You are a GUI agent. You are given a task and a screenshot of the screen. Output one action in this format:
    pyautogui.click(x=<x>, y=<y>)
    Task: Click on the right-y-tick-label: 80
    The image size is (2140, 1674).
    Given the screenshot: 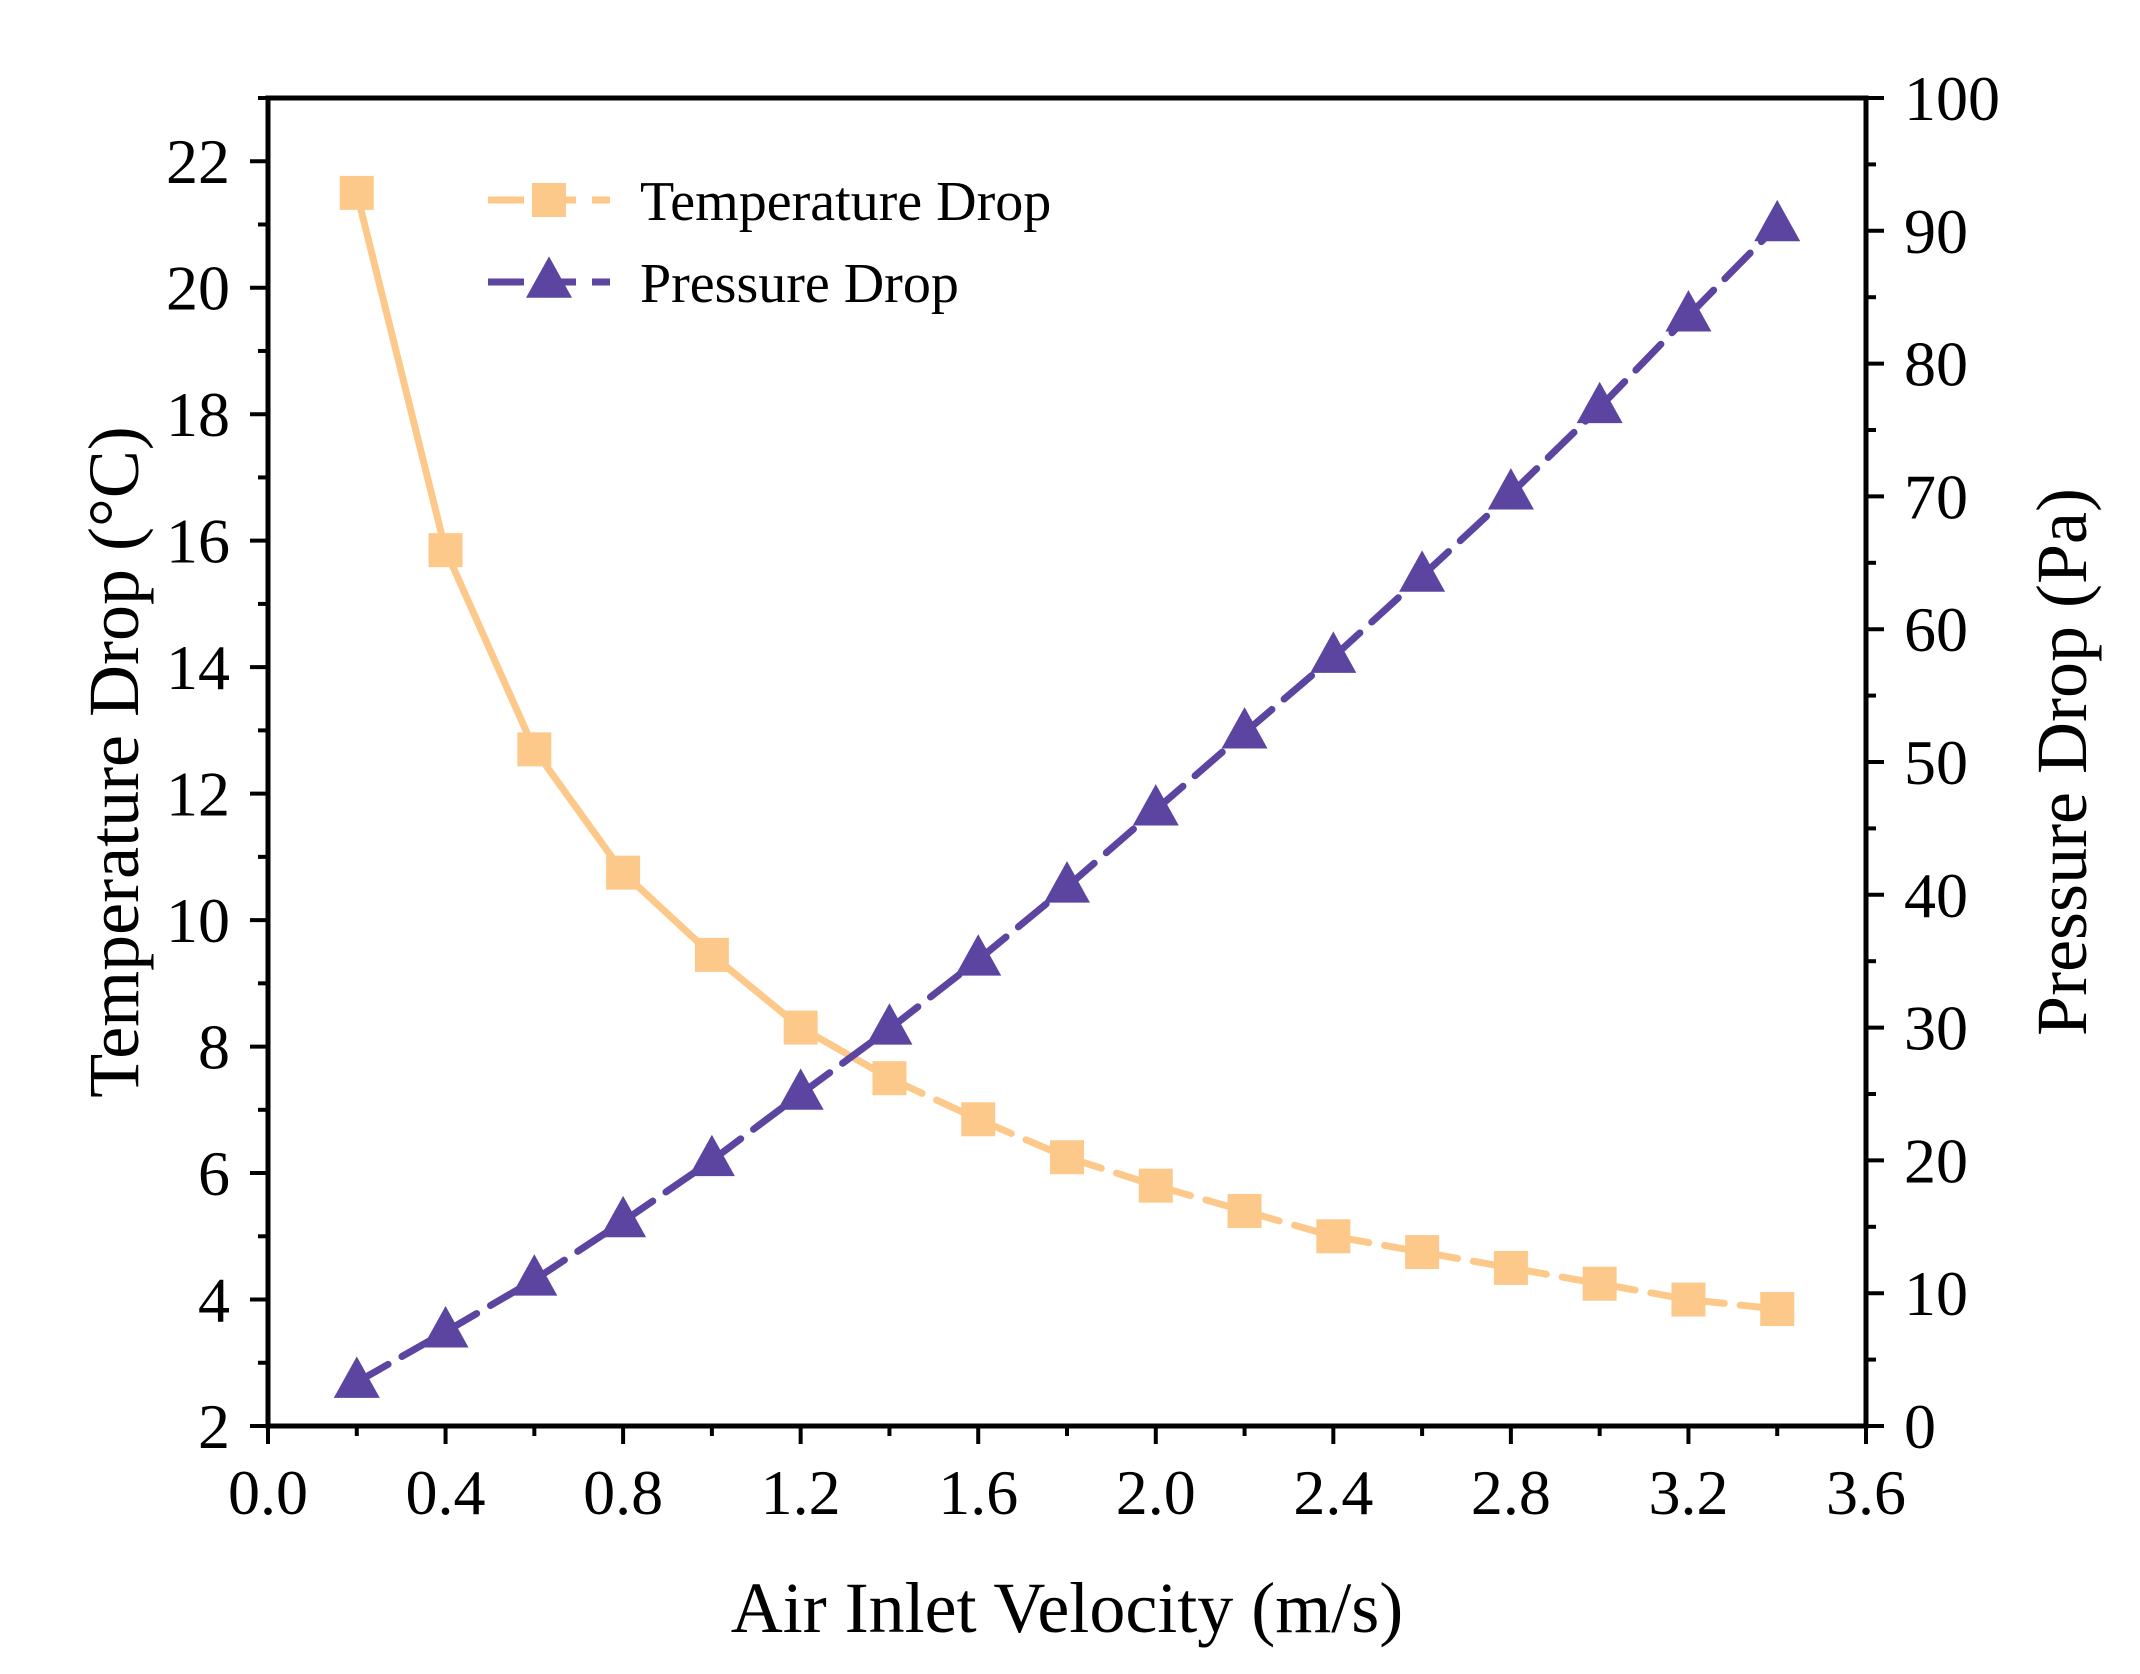 What is the action you would take?
    pyautogui.click(x=1936, y=364)
    